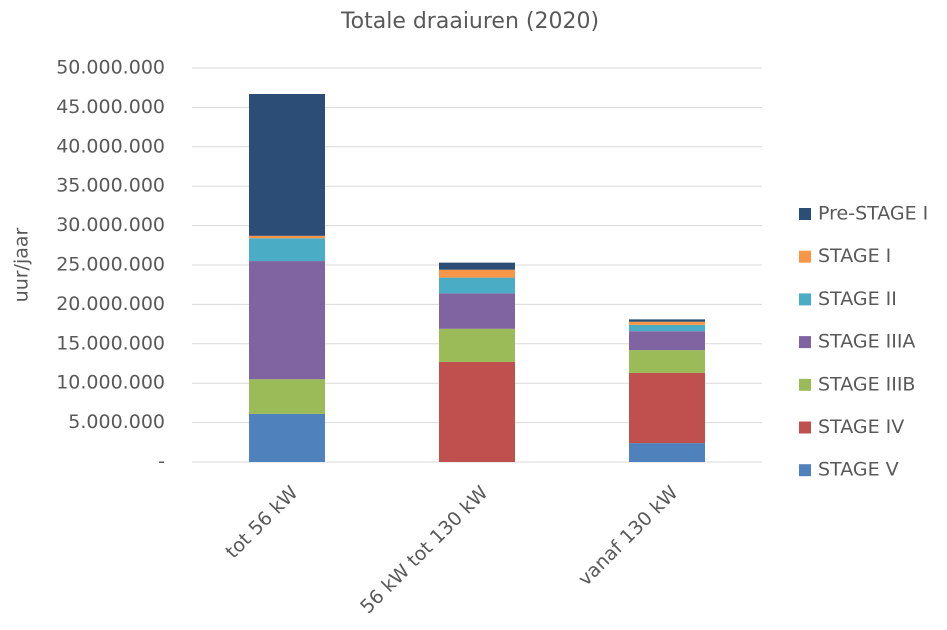 Image resolution: width=947 pixels, height=630 pixels. What do you see at coordinates (854, 256) in the screenshot?
I see `legend-label: STAGE I` at bounding box center [854, 256].